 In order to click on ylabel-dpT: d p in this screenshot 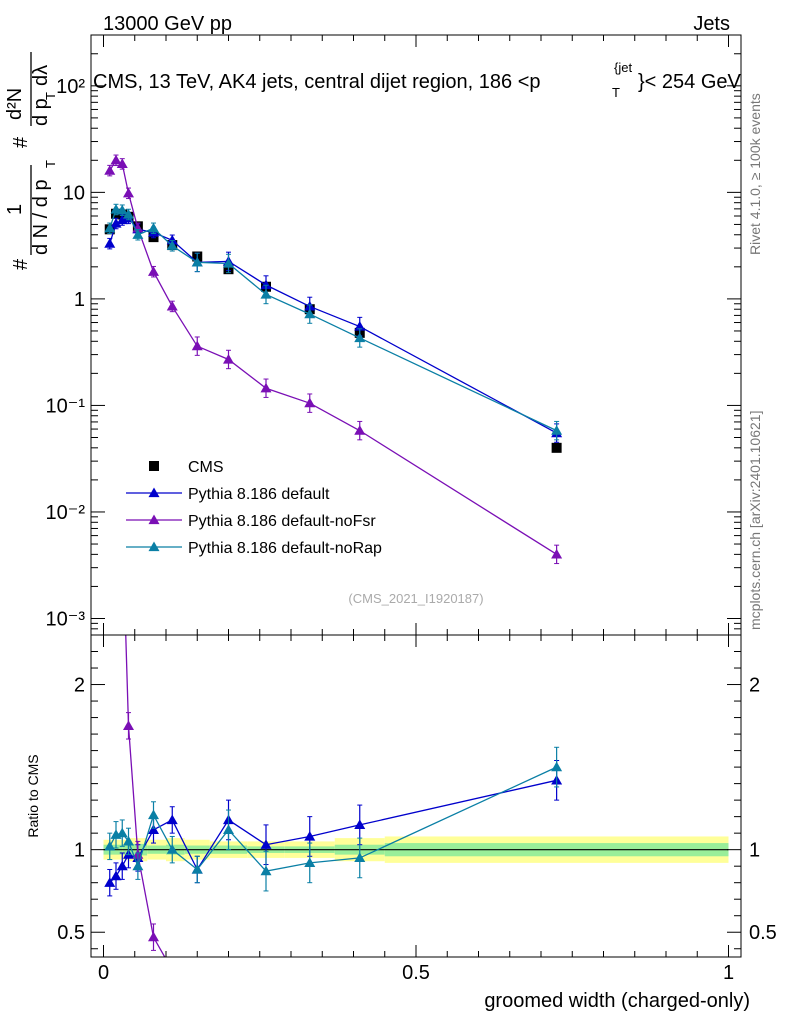, I will do `click(41, 112)`.